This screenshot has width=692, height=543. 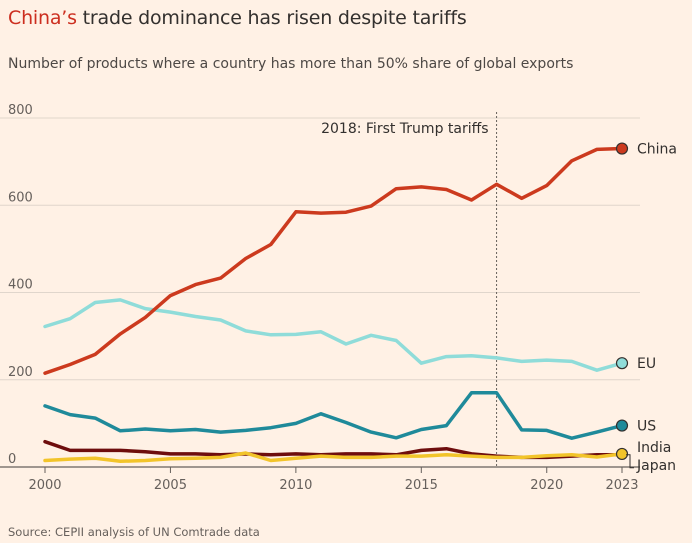 I want to click on series-end-marker-us, so click(x=622, y=425).